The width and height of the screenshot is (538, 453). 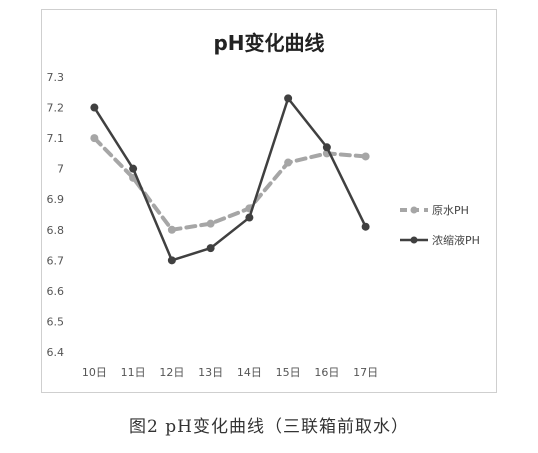 I want to click on y-axis-ticks: 6.4 6.5 6.6 6.7 6.8 6.9 7 7.1 7.2 7.3, so click(x=56, y=215).